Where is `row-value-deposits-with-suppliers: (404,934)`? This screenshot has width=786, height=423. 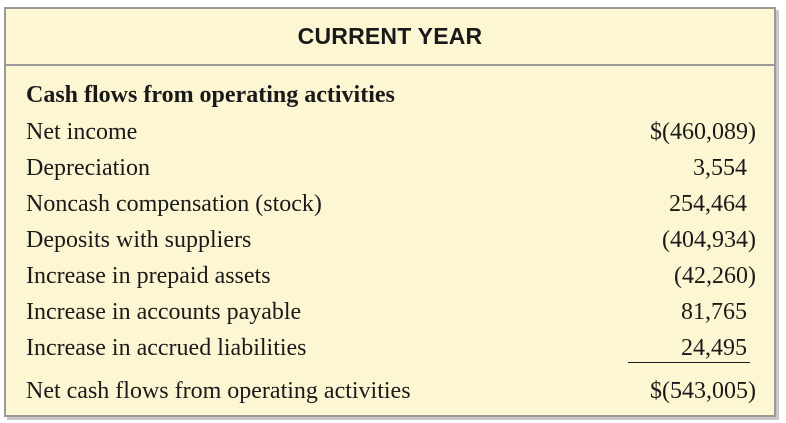 row-value-deposits-with-suppliers: (404,934) is located at coordinates (709, 240).